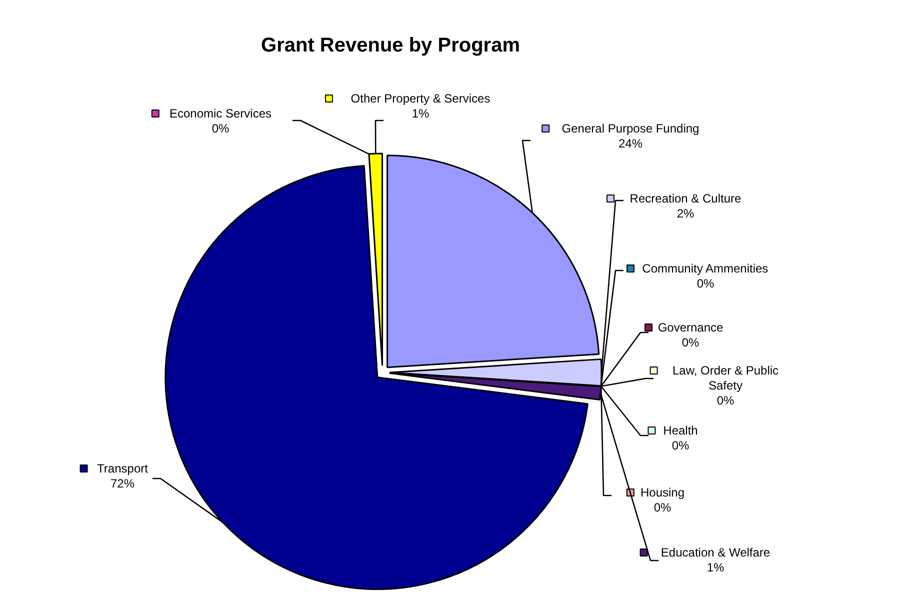 This screenshot has width=917, height=594. What do you see at coordinates (705, 269) in the screenshot?
I see `legend-label: Community Ammenities` at bounding box center [705, 269].